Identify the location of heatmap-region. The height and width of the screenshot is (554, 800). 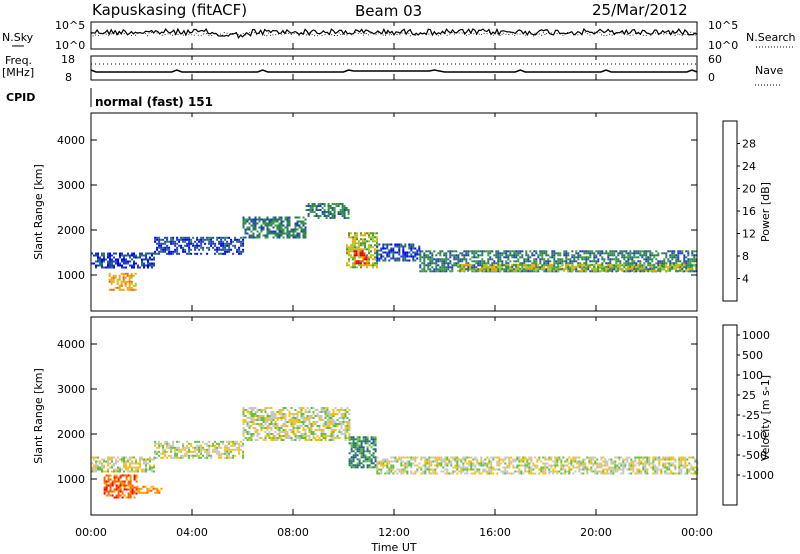
(360, 257).